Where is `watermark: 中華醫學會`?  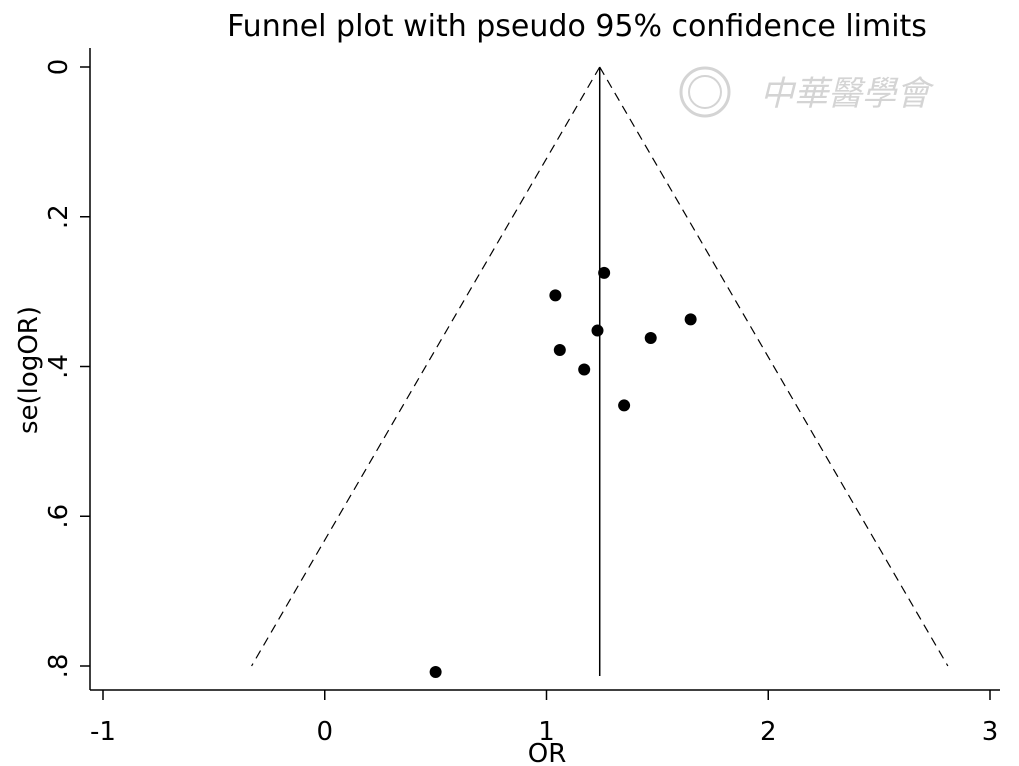 watermark: 中華醫學會 is located at coordinates (807, 92).